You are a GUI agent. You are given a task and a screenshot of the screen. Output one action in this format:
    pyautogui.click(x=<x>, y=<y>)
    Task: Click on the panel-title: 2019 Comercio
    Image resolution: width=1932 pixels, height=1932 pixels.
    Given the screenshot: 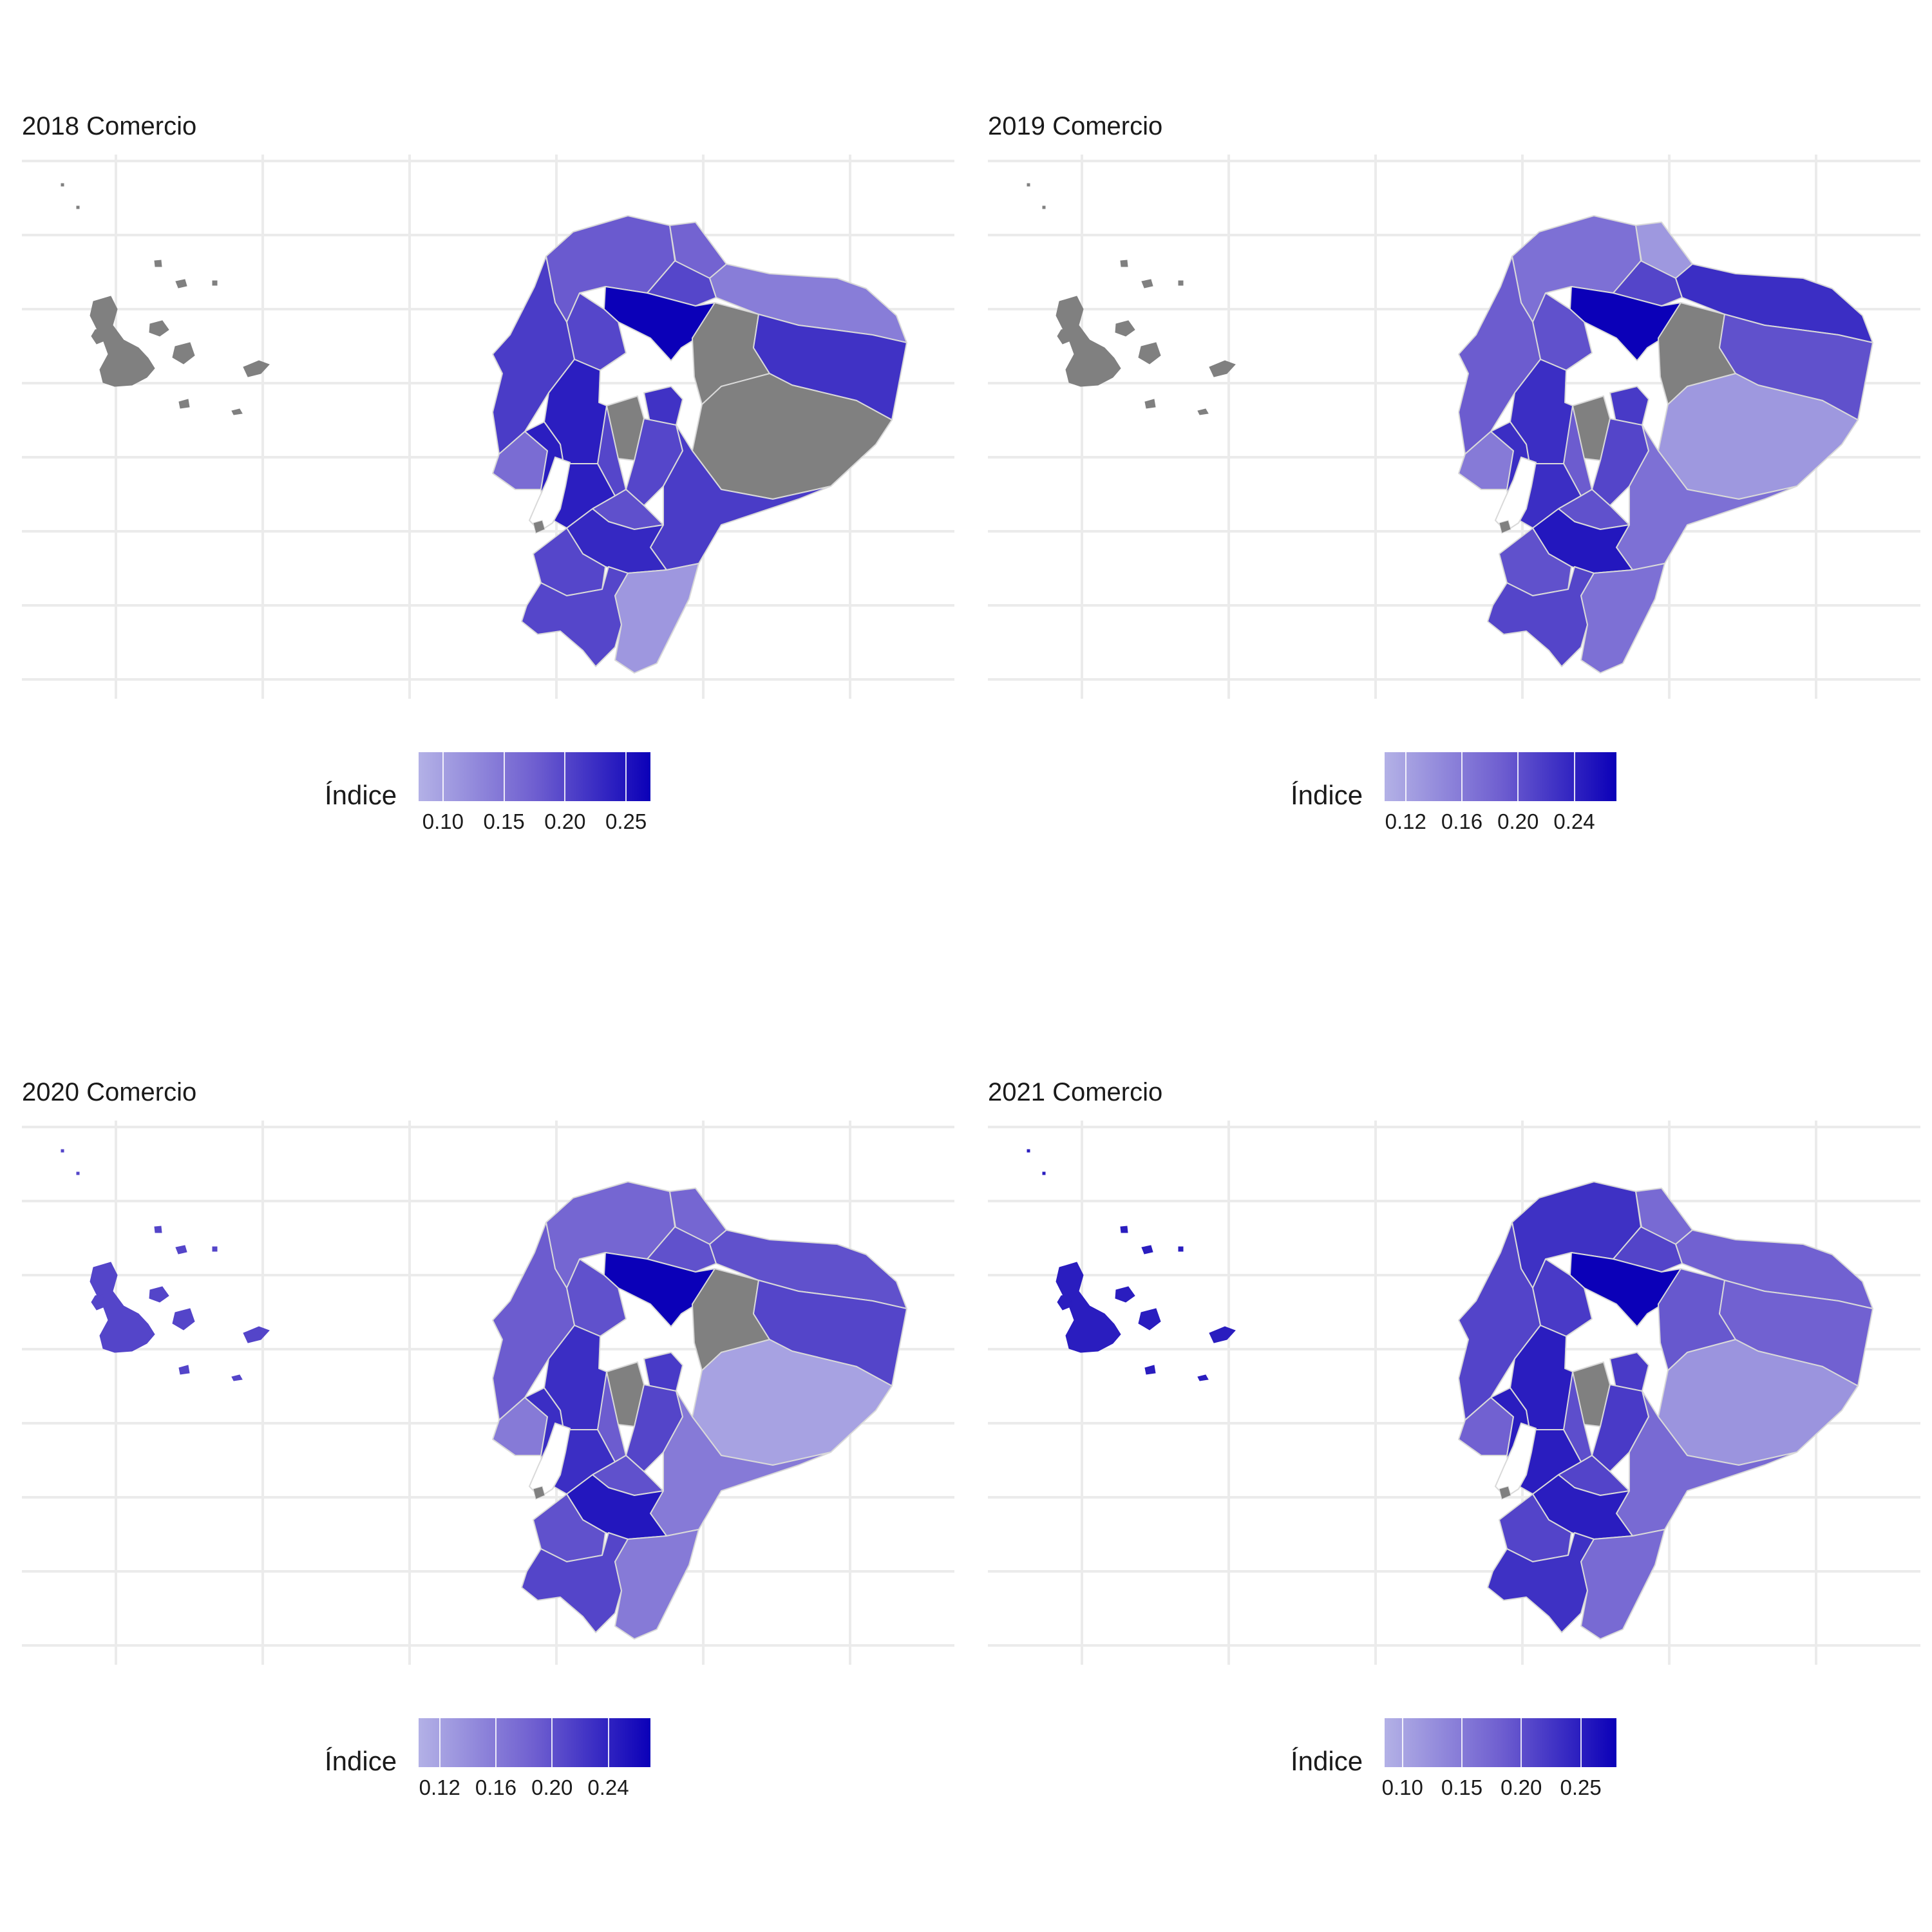 What is the action you would take?
    pyautogui.click(x=1075, y=126)
    